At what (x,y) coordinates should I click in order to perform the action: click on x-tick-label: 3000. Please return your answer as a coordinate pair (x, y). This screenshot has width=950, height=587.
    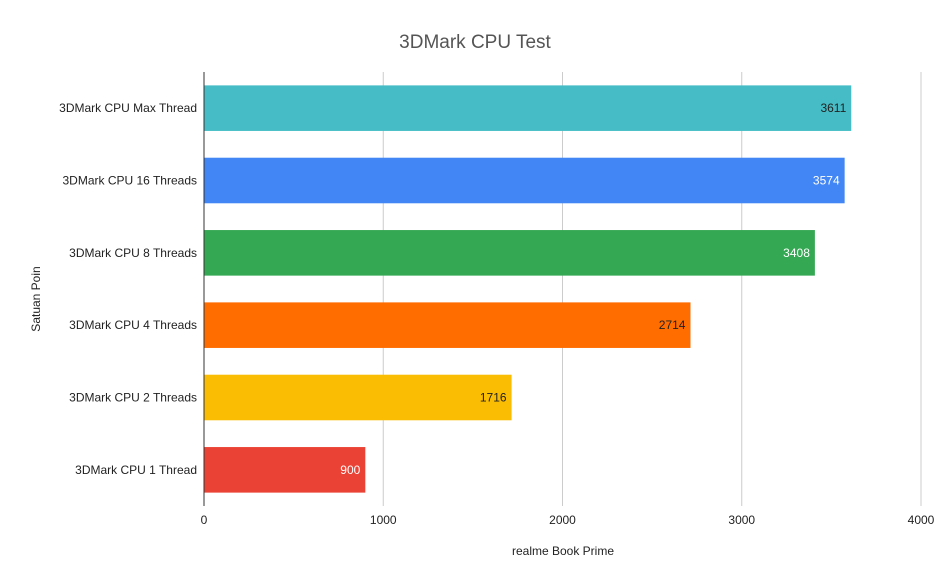
    Looking at the image, I should click on (741, 520).